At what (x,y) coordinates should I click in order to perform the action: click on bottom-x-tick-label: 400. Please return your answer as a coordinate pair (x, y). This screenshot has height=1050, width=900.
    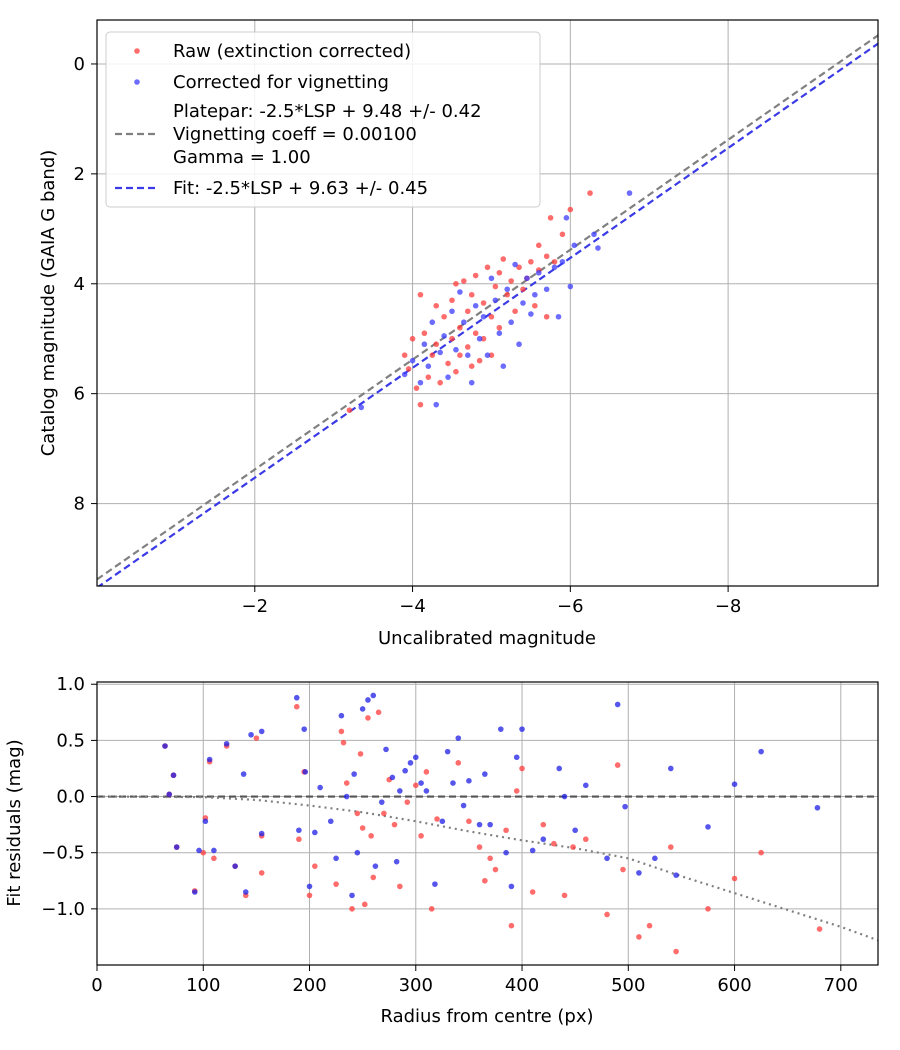
    Looking at the image, I should click on (522, 985).